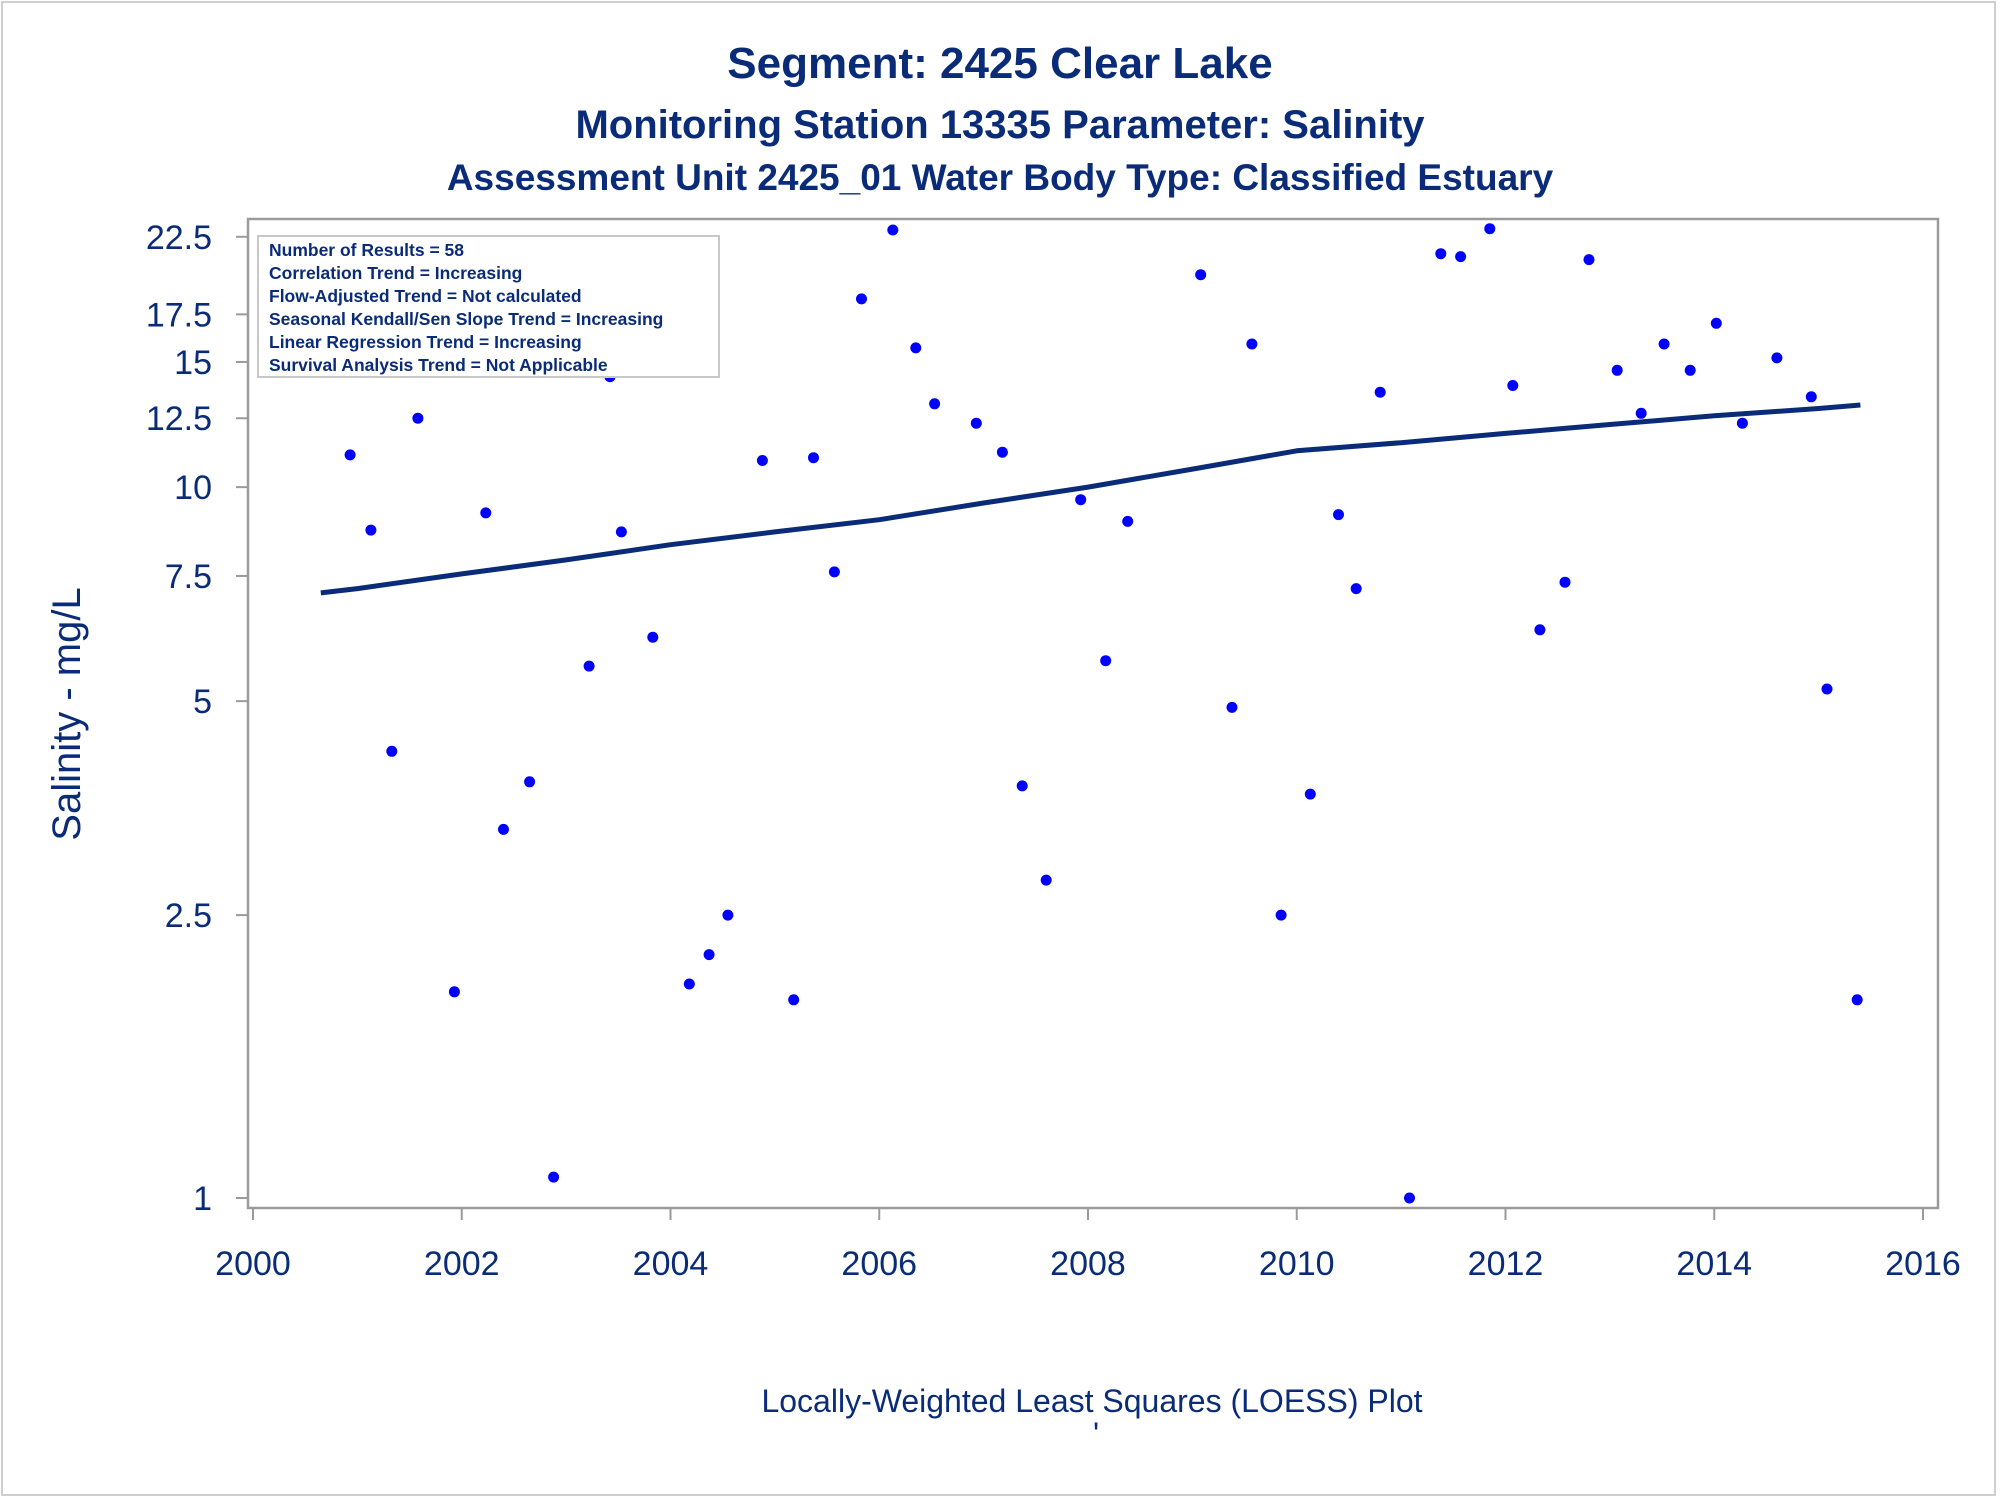  What do you see at coordinates (1923, 1264) in the screenshot?
I see `x-tick-label: 2016` at bounding box center [1923, 1264].